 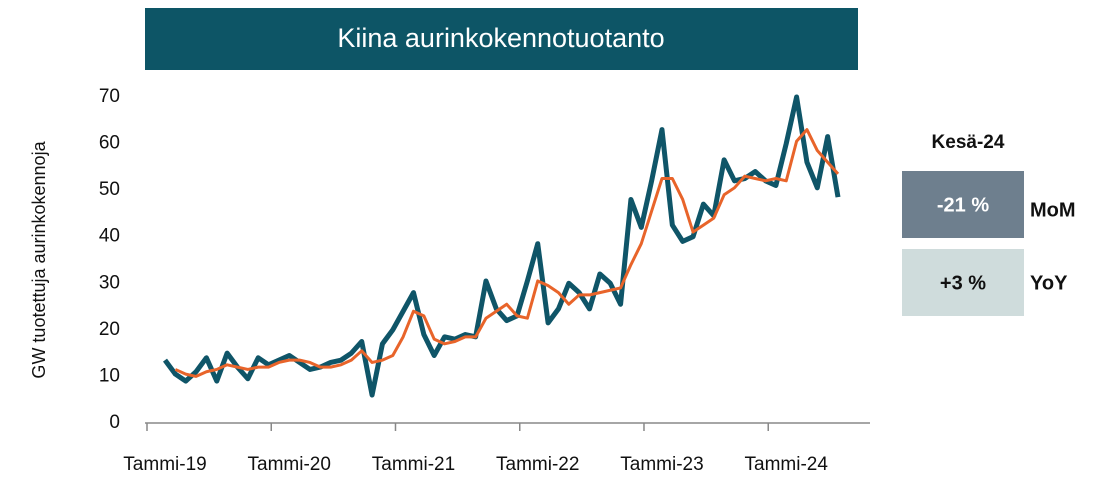 I want to click on y-tick-label: 40, so click(x=109, y=236).